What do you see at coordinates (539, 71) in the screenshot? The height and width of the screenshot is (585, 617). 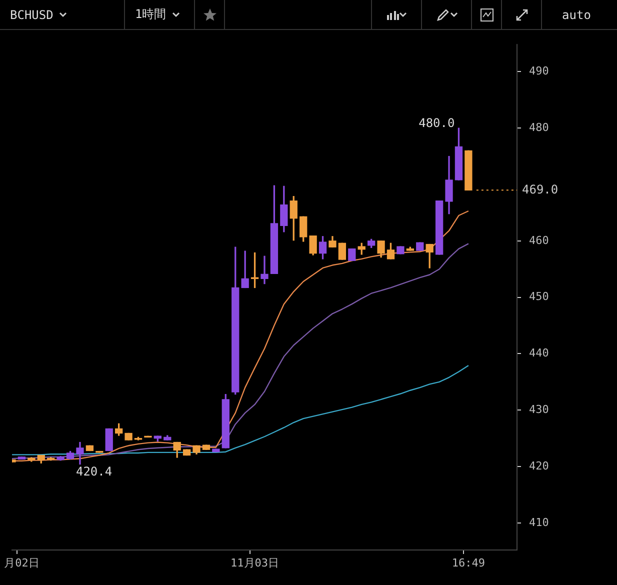 I see `y-tick-label: 490` at bounding box center [539, 71].